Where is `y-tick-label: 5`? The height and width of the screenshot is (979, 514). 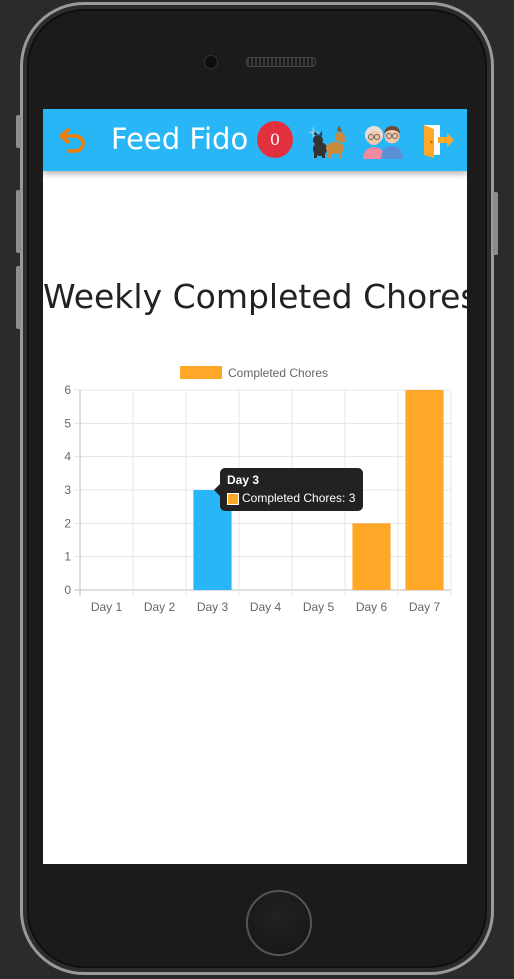 y-tick-label: 5 is located at coordinates (67, 423).